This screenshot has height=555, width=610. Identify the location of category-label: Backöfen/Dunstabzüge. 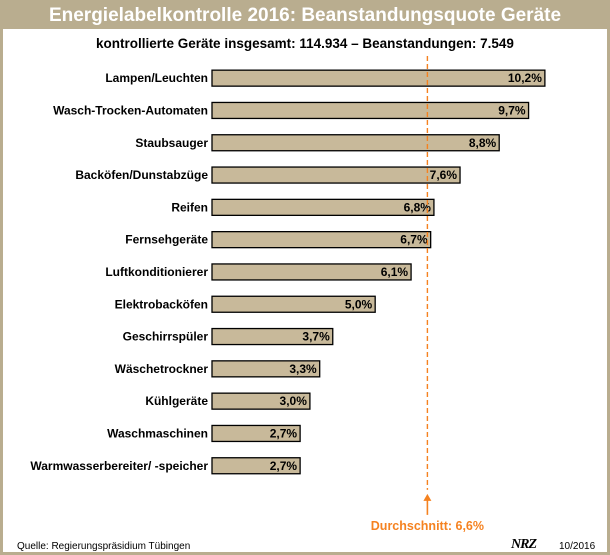
(141, 175).